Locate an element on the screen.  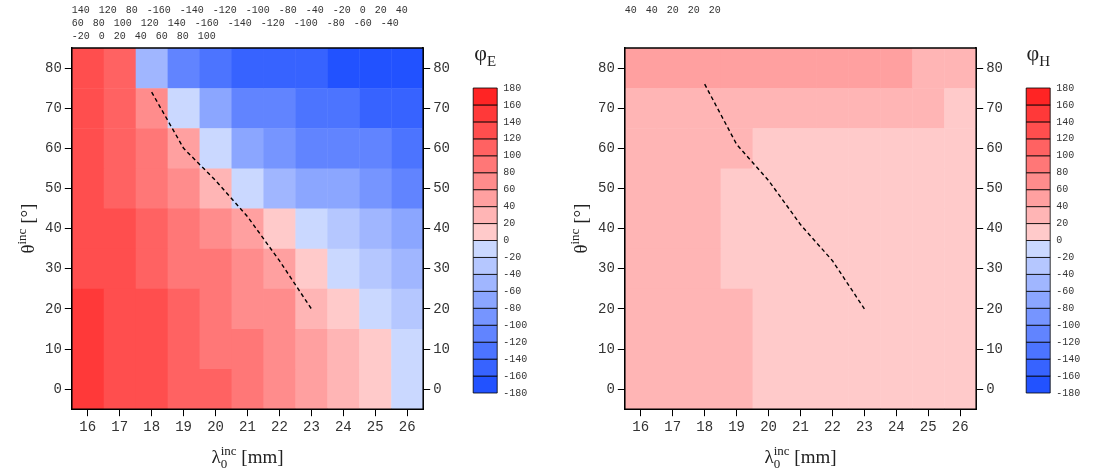
y-tick-label: 70 is located at coordinates (53, 107).